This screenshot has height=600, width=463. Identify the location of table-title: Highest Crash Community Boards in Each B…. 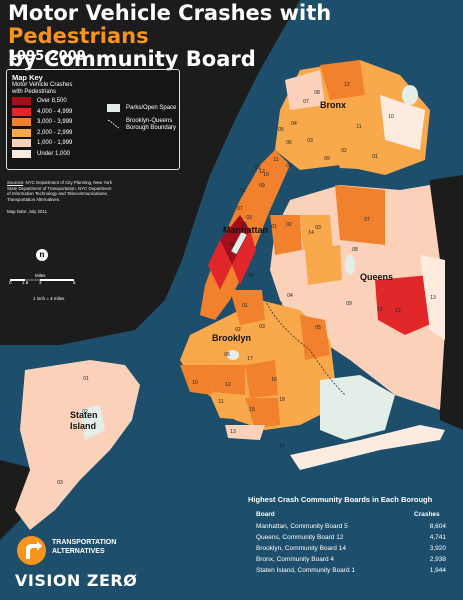
(340, 499).